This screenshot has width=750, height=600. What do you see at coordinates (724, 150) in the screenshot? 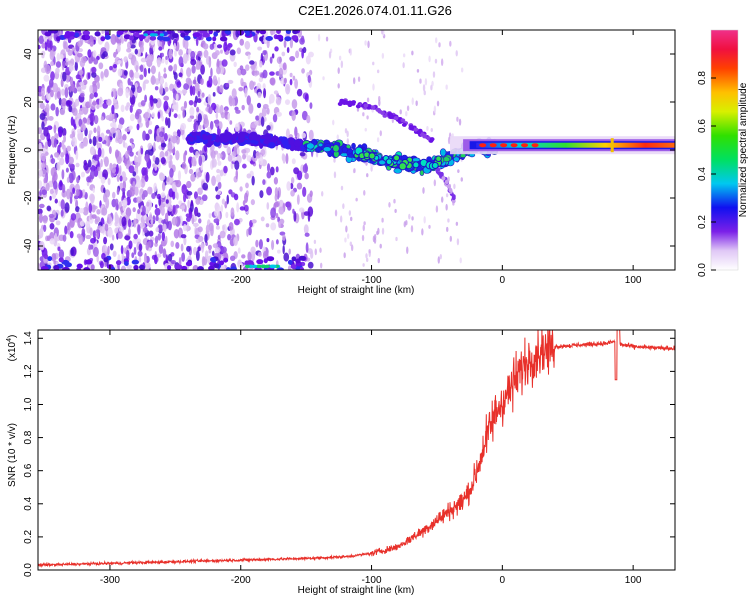
I see `colorbar-gradient` at bounding box center [724, 150].